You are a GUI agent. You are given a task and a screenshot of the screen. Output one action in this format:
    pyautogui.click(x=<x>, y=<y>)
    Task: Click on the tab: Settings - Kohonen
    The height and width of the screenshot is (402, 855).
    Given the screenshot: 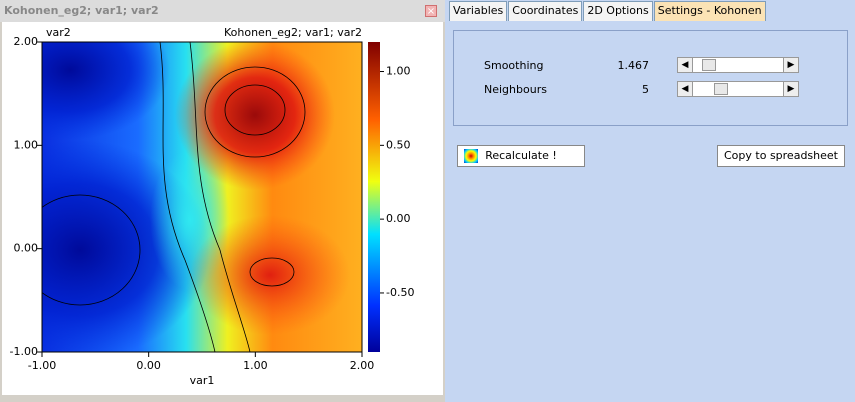 What is the action you would take?
    pyautogui.click(x=709, y=11)
    